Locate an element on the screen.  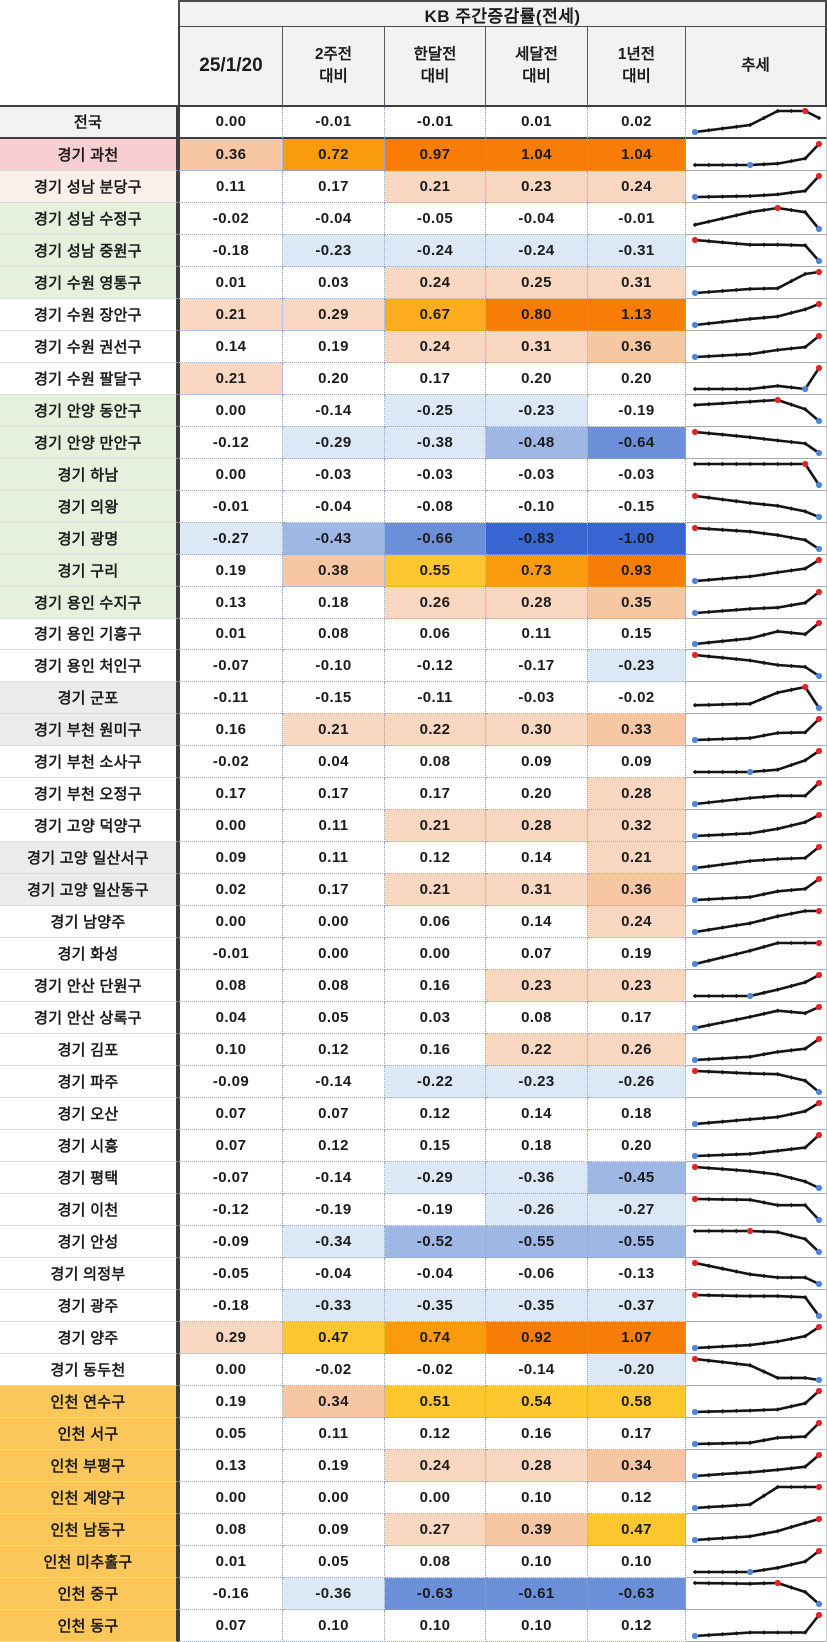
value-cell: -0.23 is located at coordinates (334, 250).